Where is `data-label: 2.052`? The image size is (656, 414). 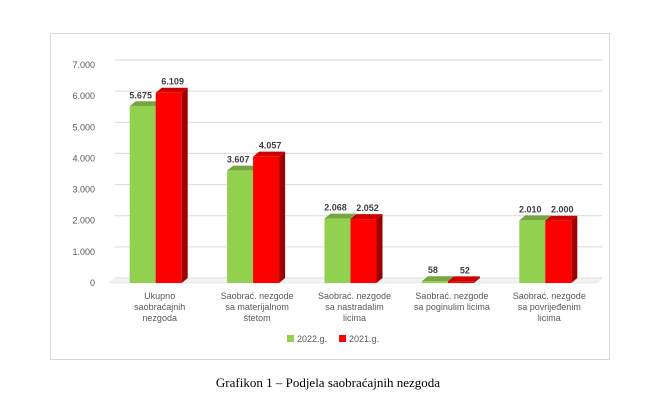 data-label: 2.052 is located at coordinates (367, 208).